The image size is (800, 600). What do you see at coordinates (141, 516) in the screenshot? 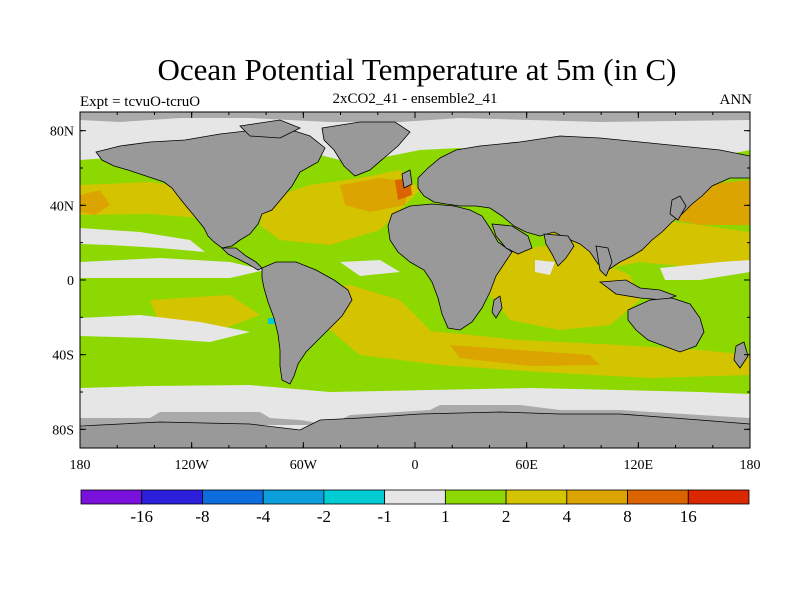
I see `colorbar-label: -16` at bounding box center [141, 516].